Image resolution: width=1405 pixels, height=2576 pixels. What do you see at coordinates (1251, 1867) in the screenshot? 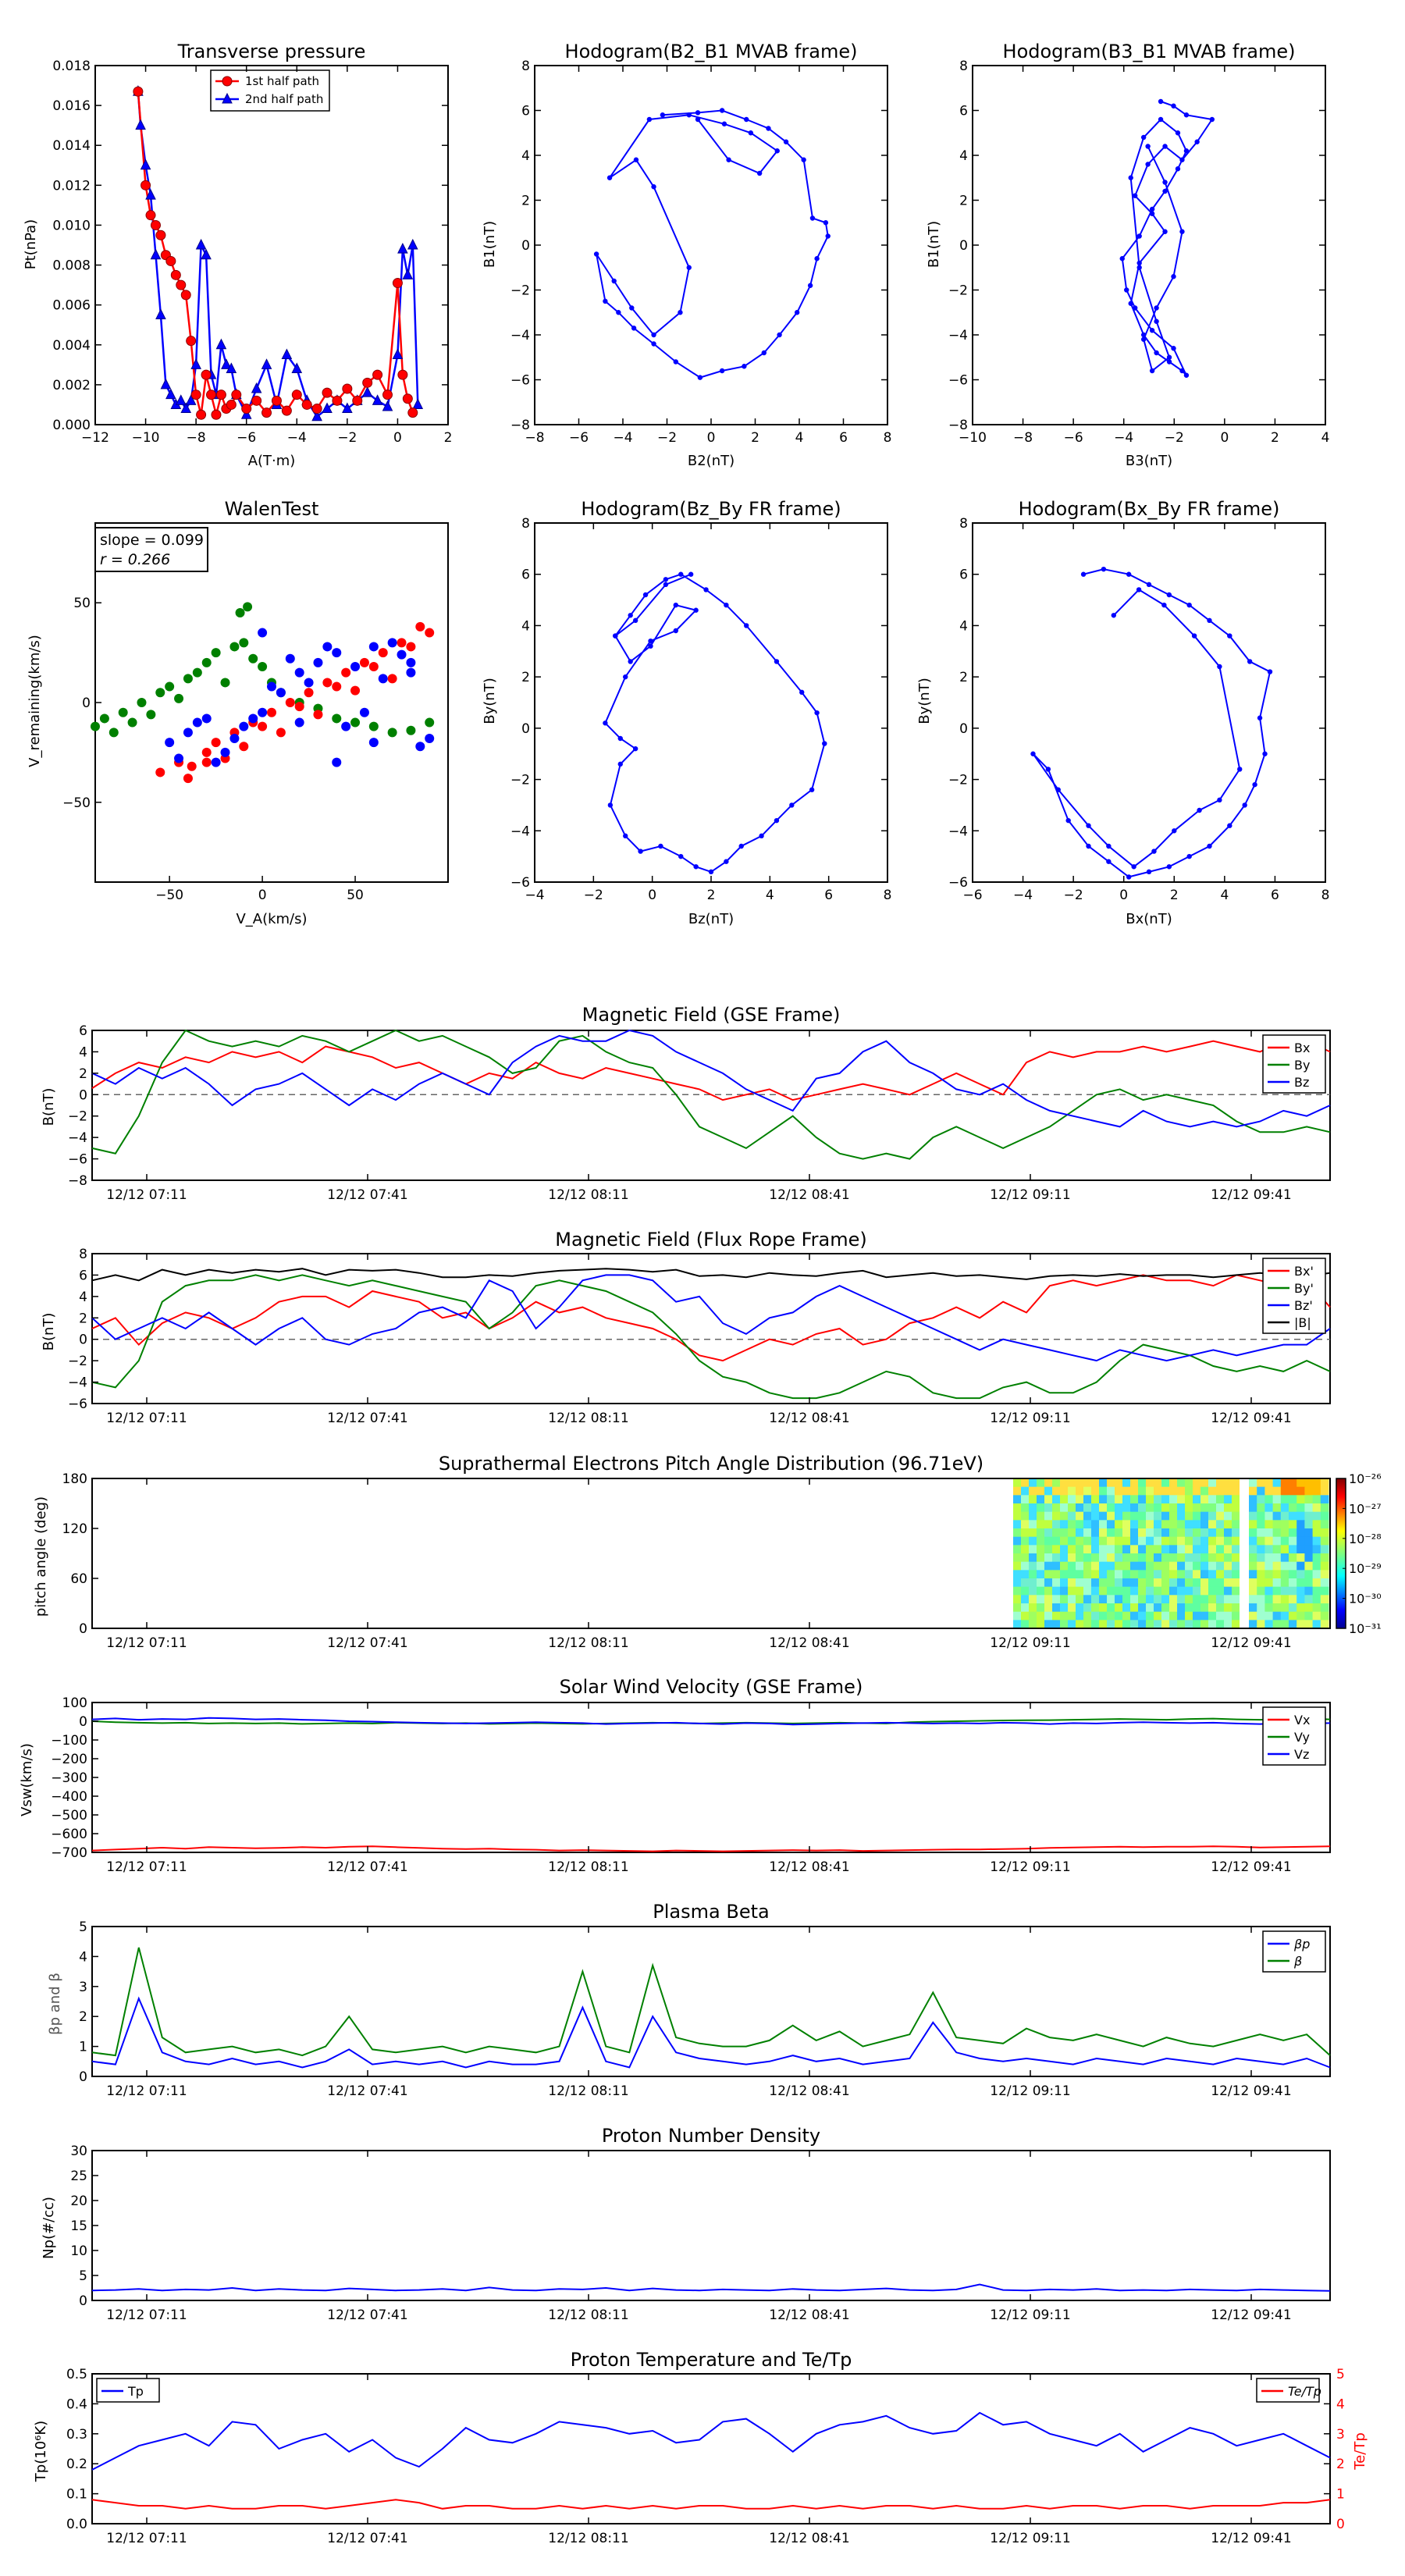
I see `vsw-time-label: 12/12 09:41` at bounding box center [1251, 1867].